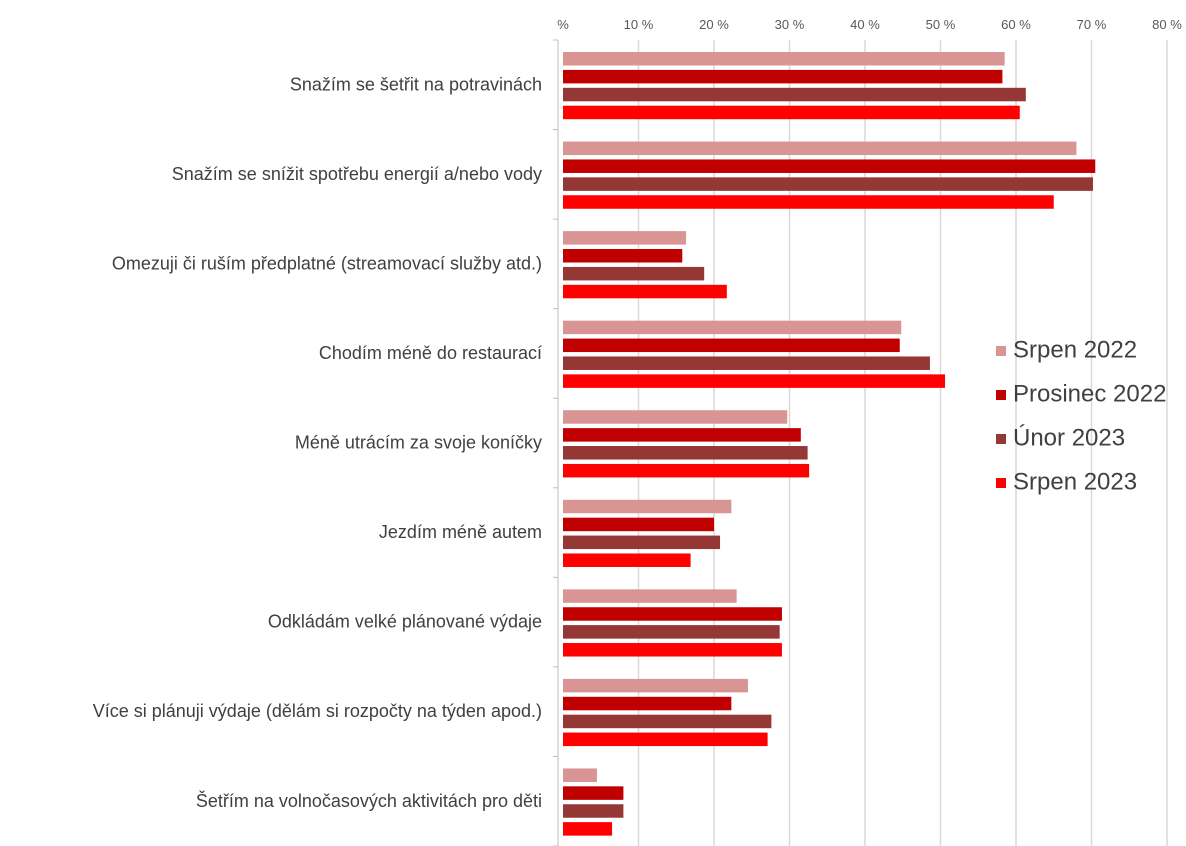 This screenshot has height=846, width=1186. Describe the element at coordinates (405, 622) in the screenshot. I see `category-label: Odkládám velké plánované výdaje` at that location.